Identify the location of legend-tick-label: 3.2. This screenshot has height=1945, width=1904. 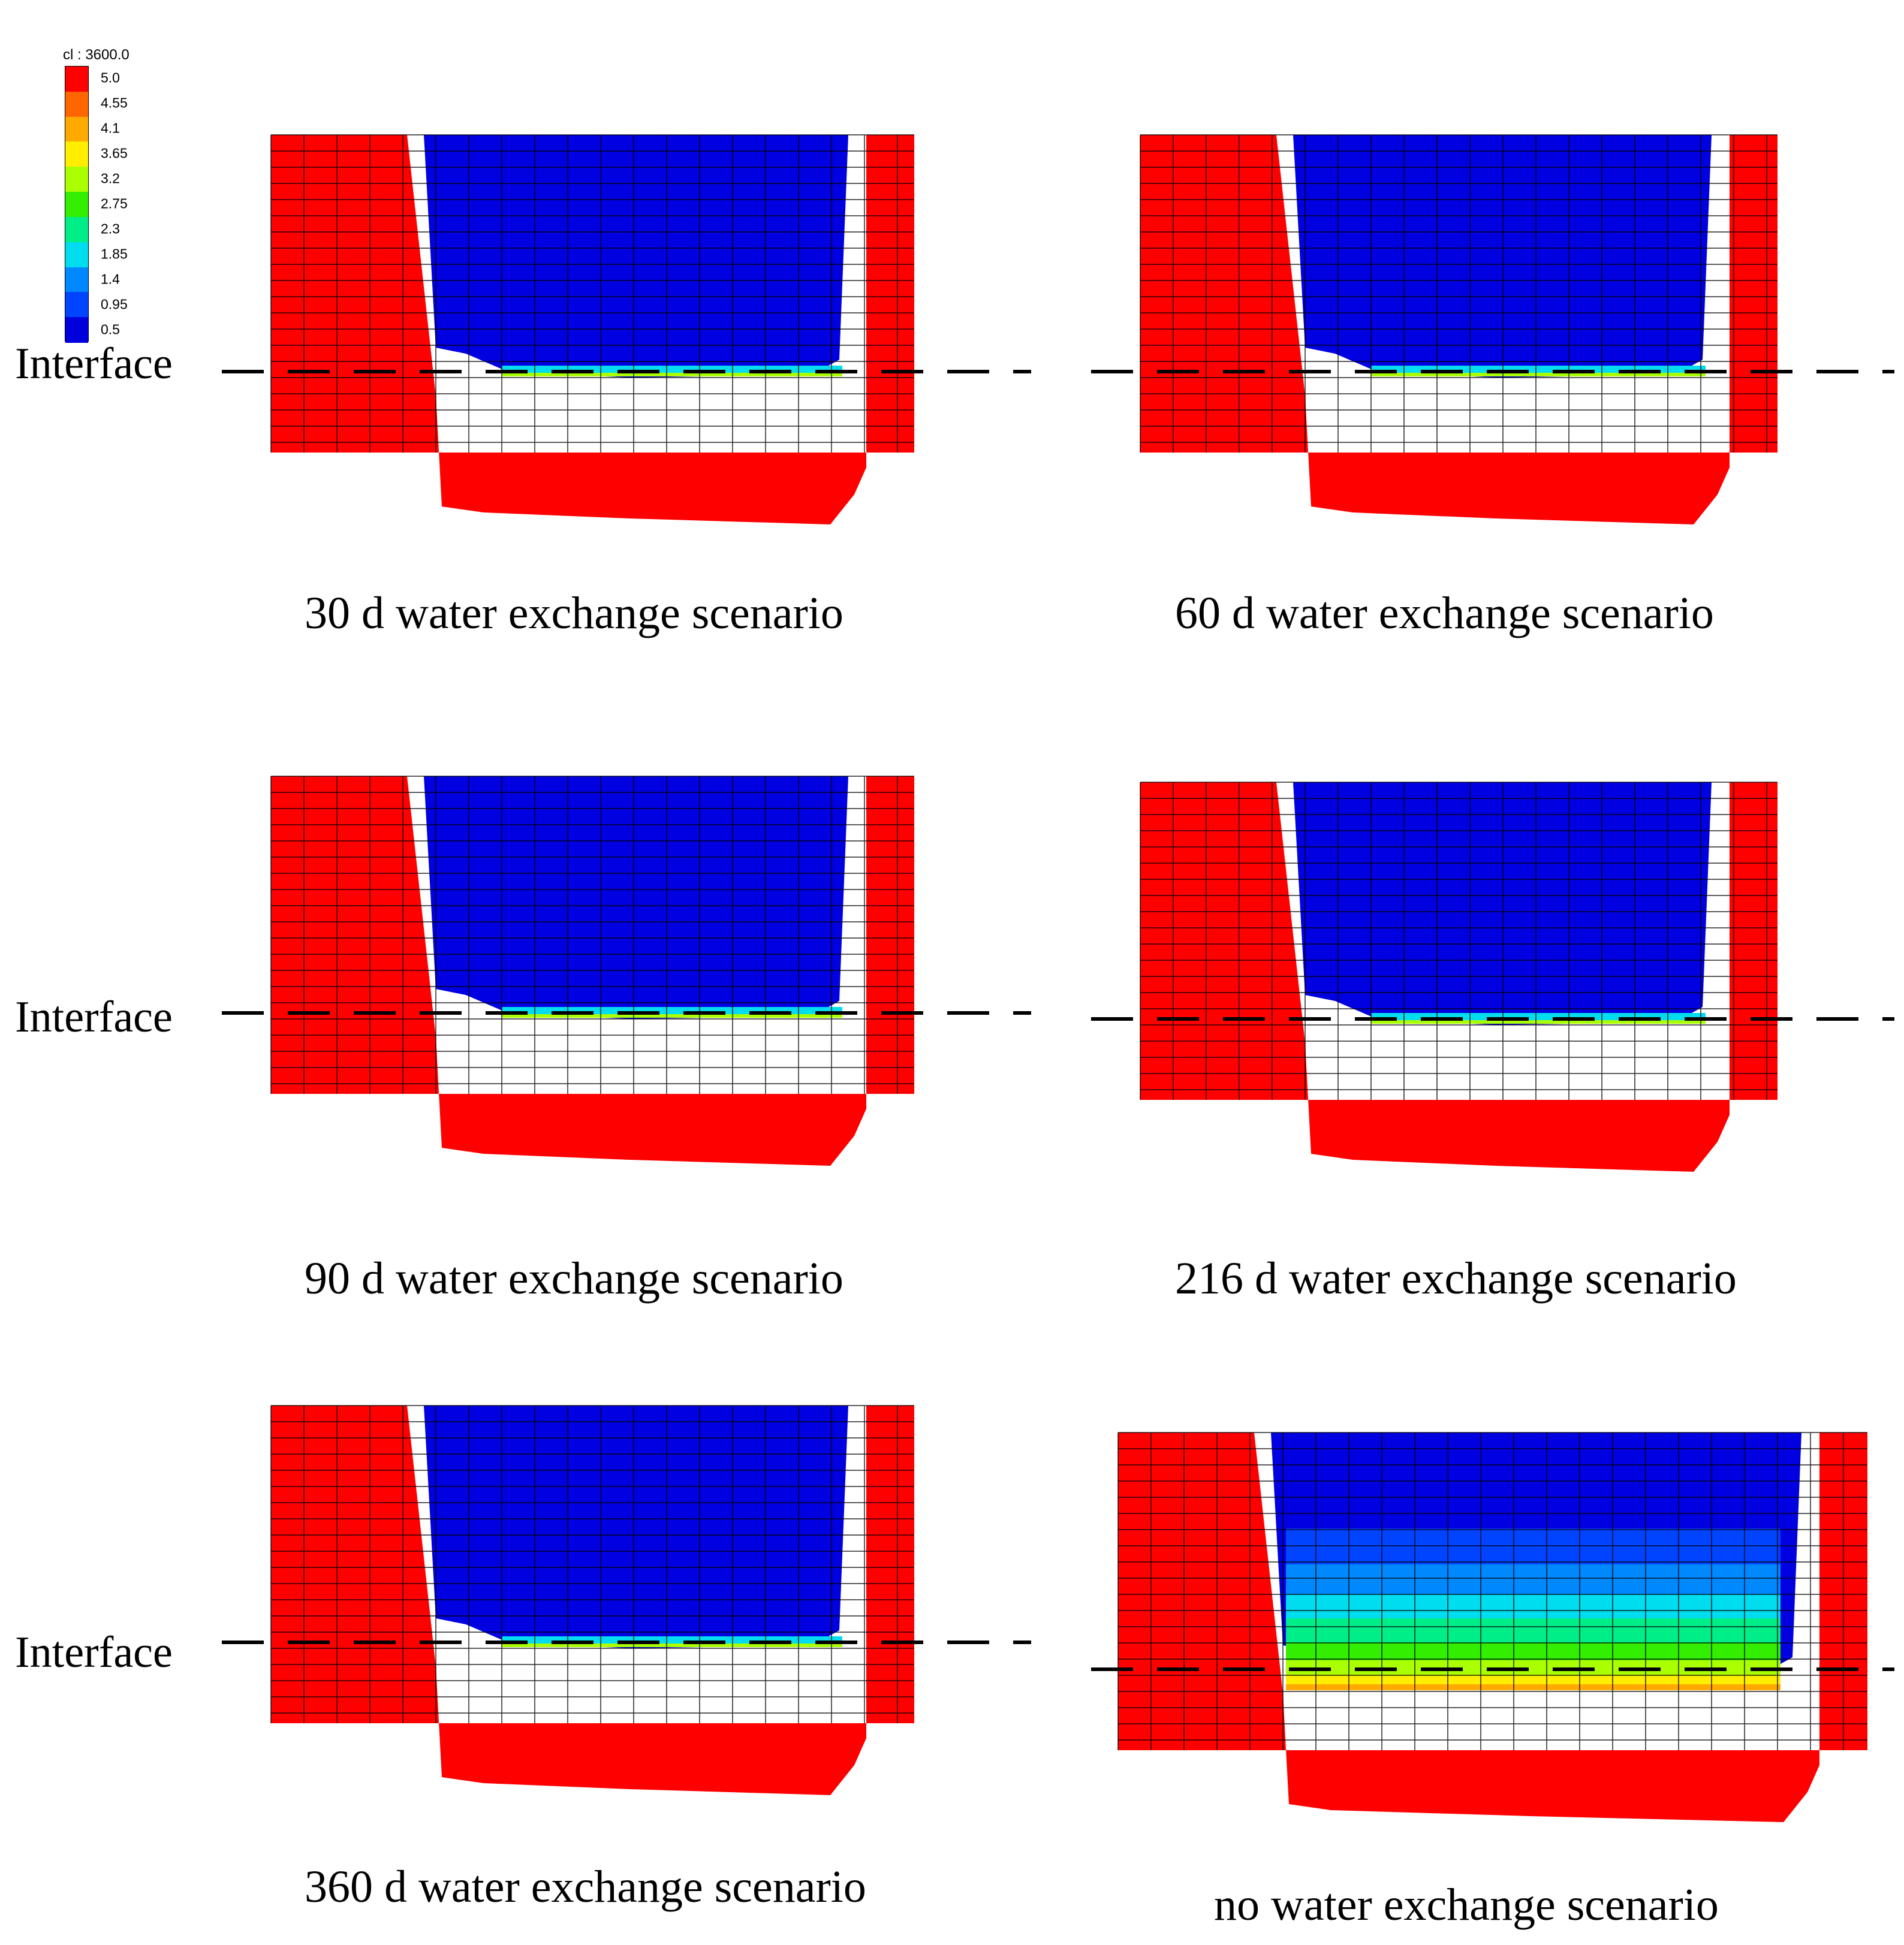
(111, 178).